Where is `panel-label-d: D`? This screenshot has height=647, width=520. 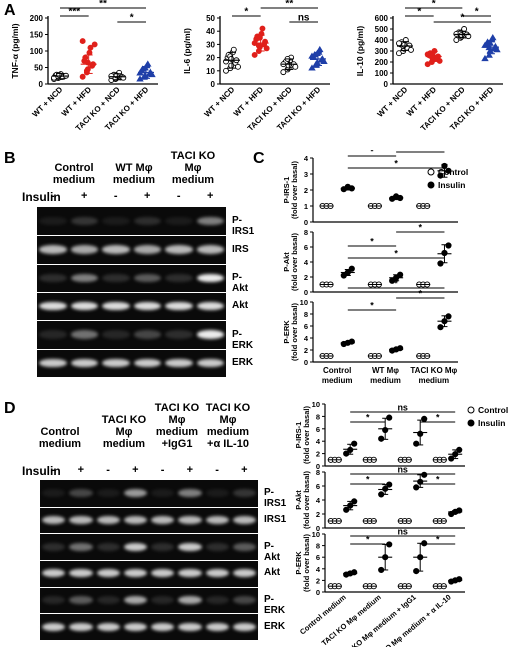 panel-label-d: D is located at coordinates (10, 408).